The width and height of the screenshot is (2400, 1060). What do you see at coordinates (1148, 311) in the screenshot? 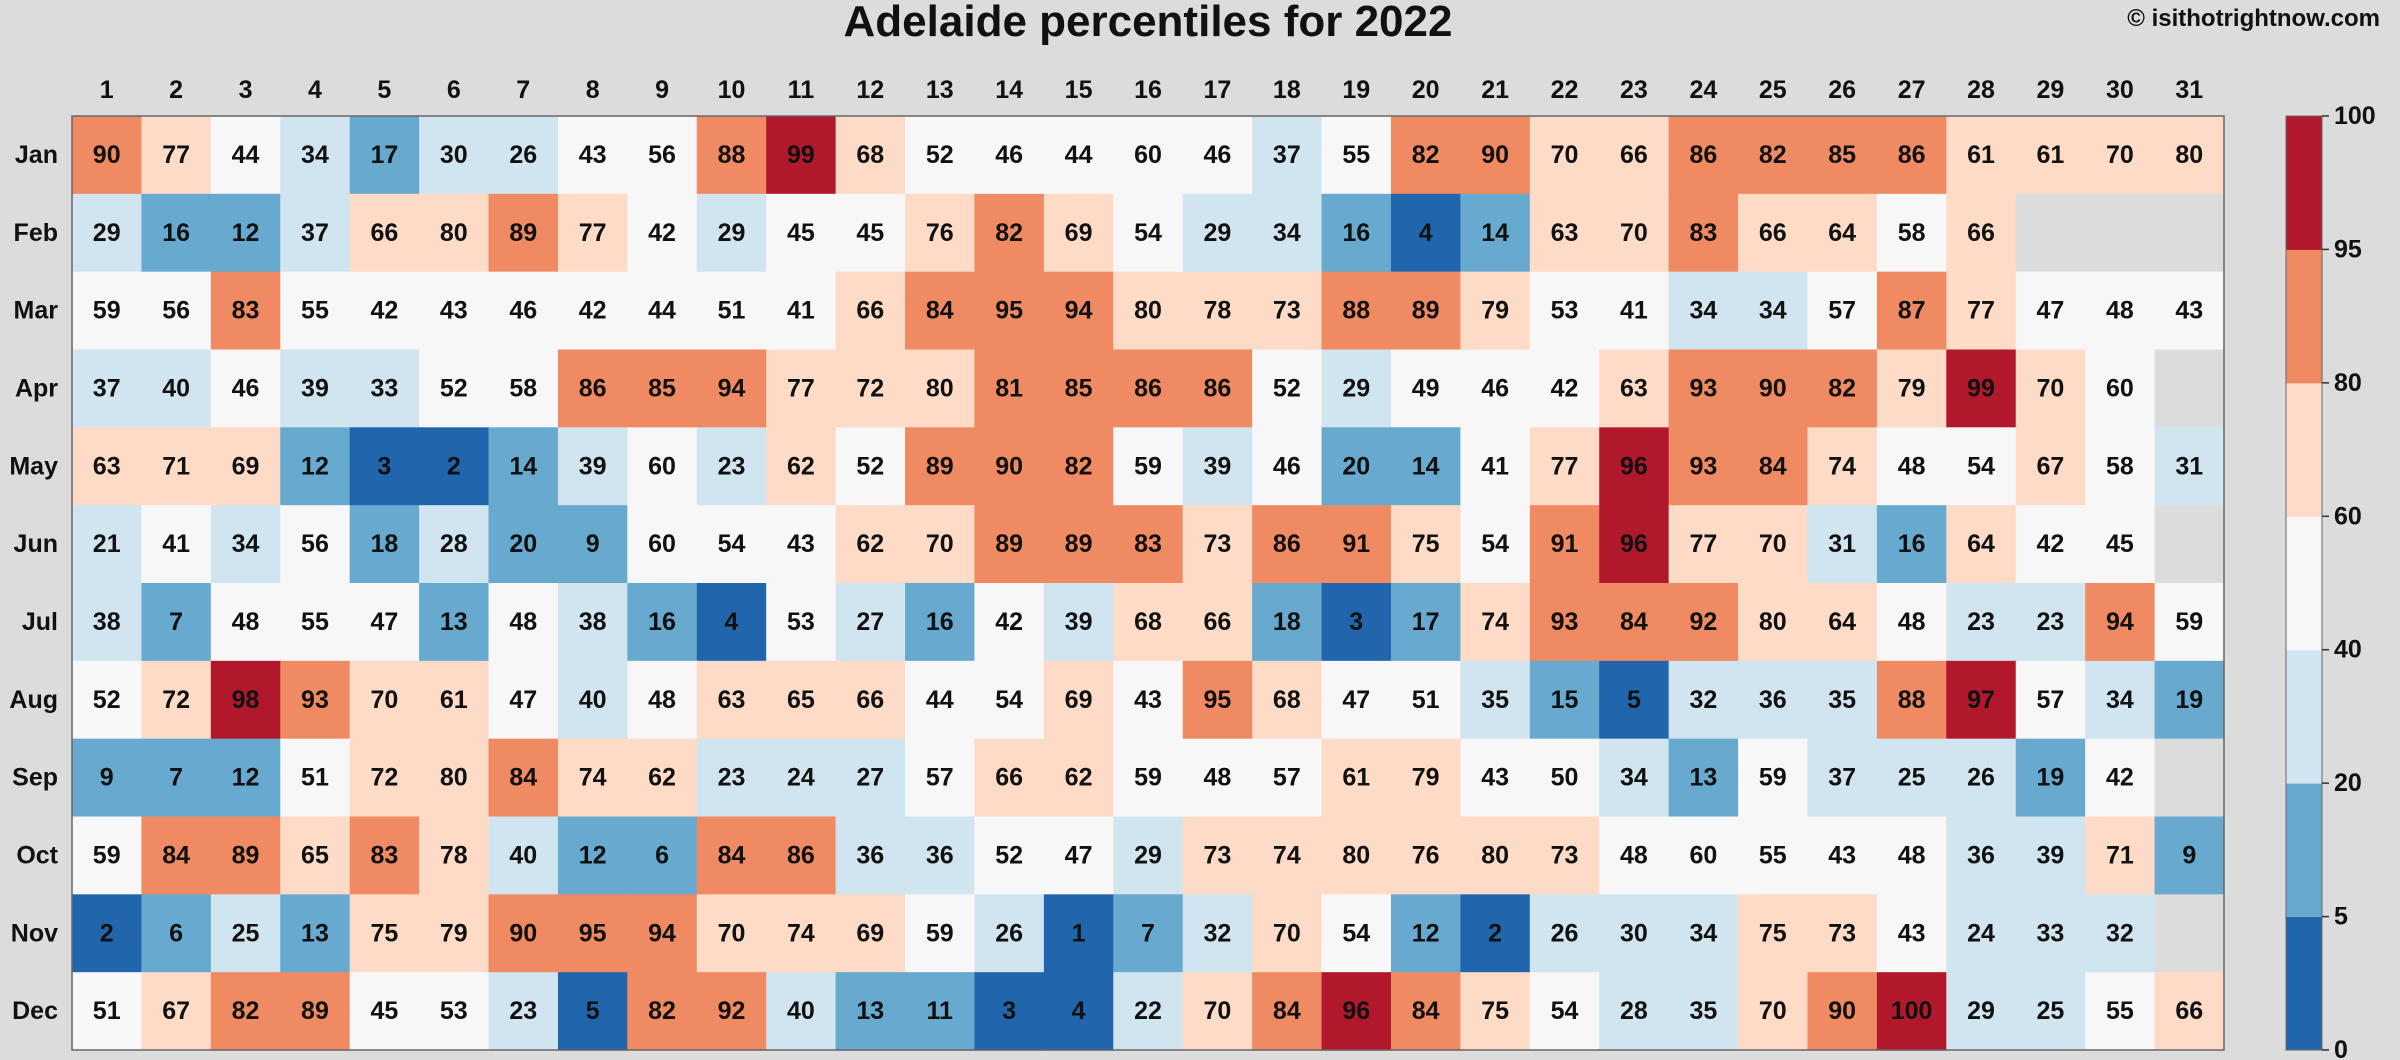
I see `cell-value-label: 80` at bounding box center [1148, 311].